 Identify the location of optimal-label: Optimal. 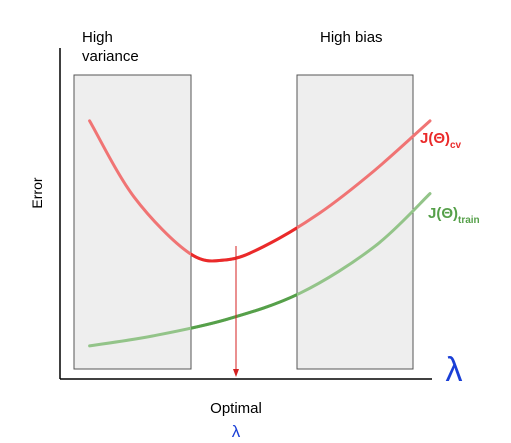
(236, 408).